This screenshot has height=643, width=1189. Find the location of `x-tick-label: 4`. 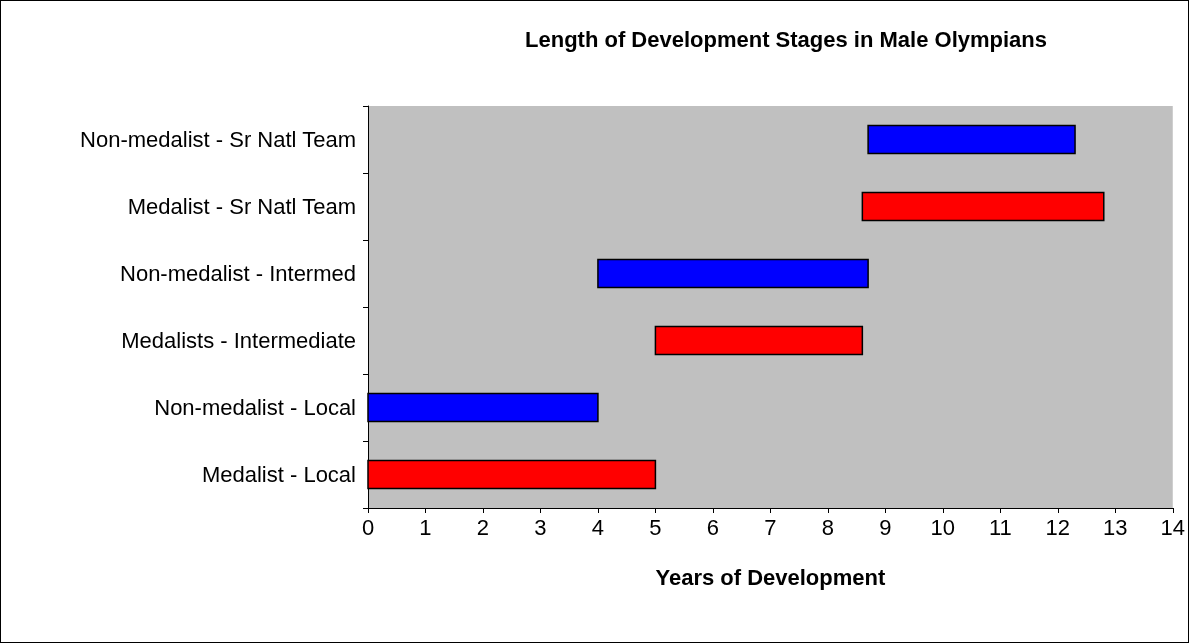

x-tick-label: 4 is located at coordinates (598, 527).